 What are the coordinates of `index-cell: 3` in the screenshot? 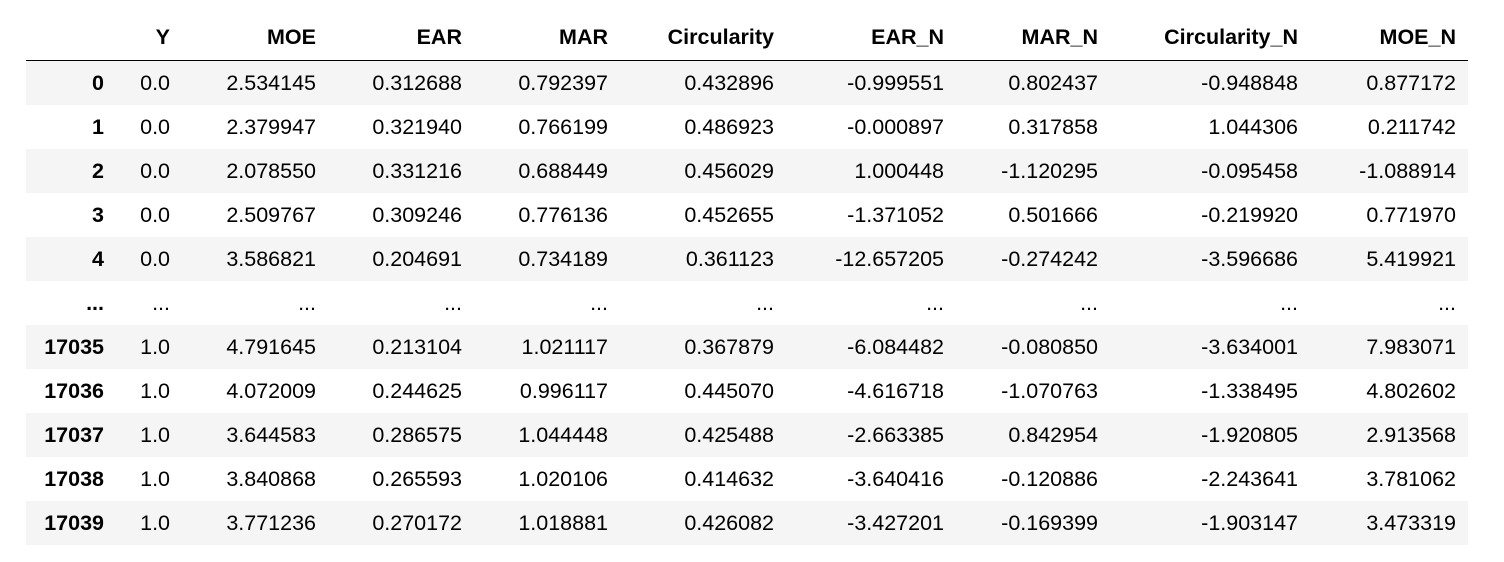 It's located at (98, 214).